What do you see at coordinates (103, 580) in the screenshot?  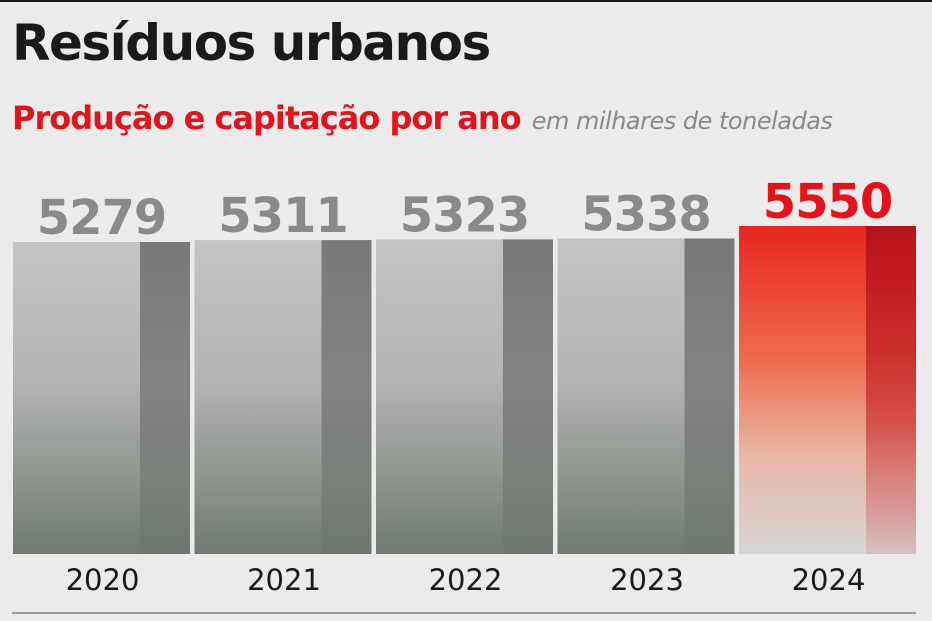 I see `x-tick-2020: 2020` at bounding box center [103, 580].